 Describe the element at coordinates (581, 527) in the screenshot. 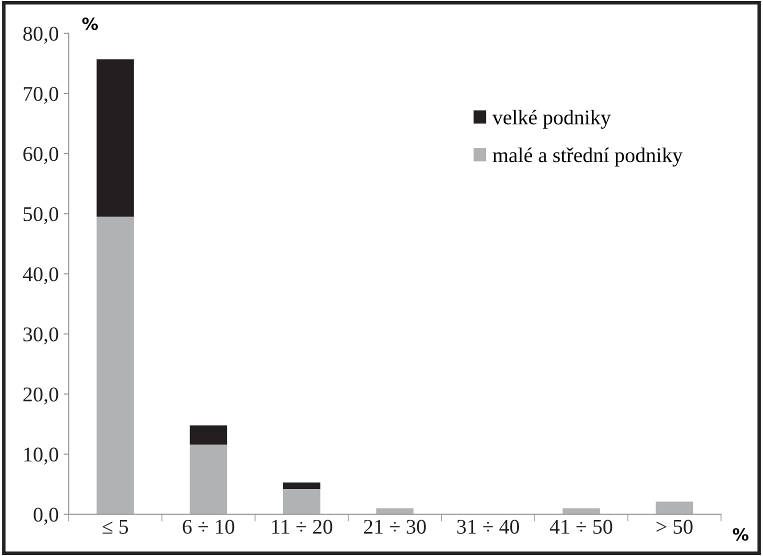

I see `x-tick-label: 41 ÷ 50` at that location.